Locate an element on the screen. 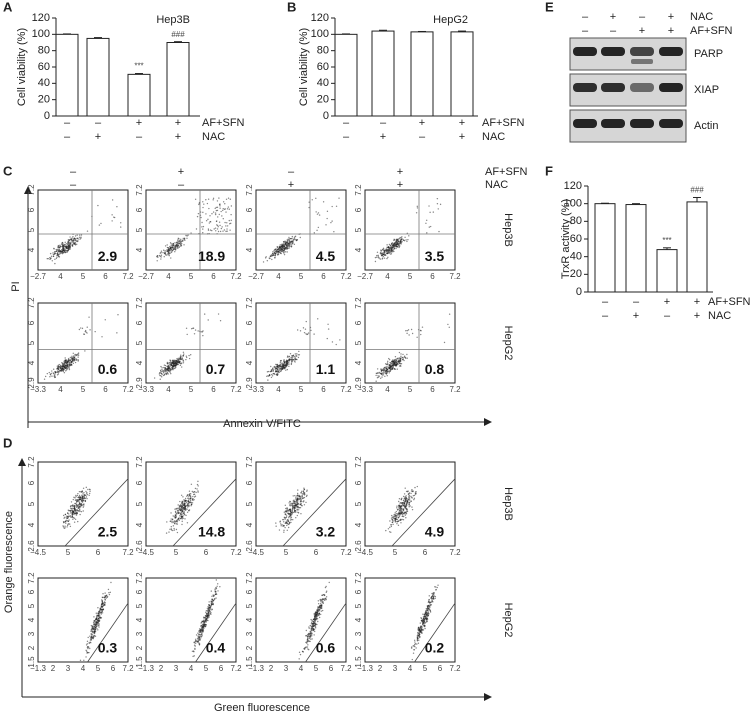  y-tick-label: 2 is located at coordinates (249, 647).